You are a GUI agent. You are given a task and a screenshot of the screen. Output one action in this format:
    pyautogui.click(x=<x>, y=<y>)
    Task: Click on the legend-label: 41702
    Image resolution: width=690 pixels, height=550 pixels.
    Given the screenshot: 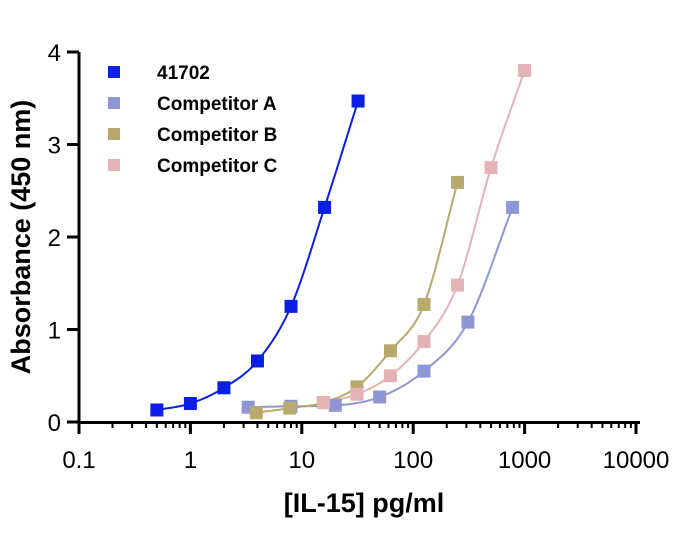 What is the action you would take?
    pyautogui.click(x=183, y=73)
    